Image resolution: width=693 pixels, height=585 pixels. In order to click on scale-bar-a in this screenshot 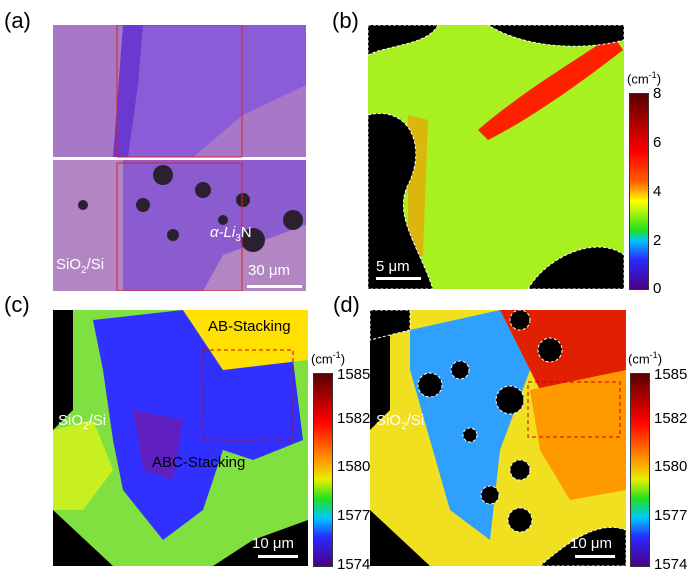, I will do `click(274, 286)`.